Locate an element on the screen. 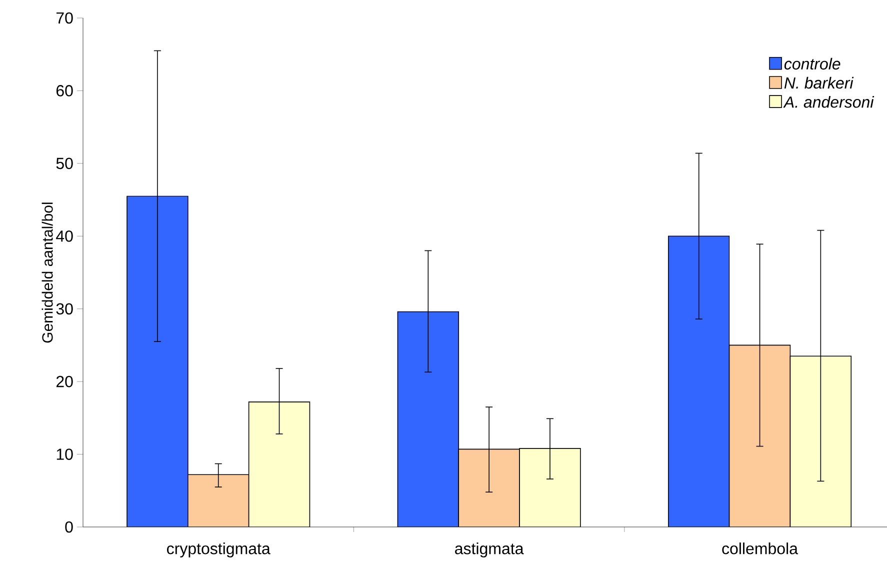  y-tick-label: 60 is located at coordinates (64, 90).